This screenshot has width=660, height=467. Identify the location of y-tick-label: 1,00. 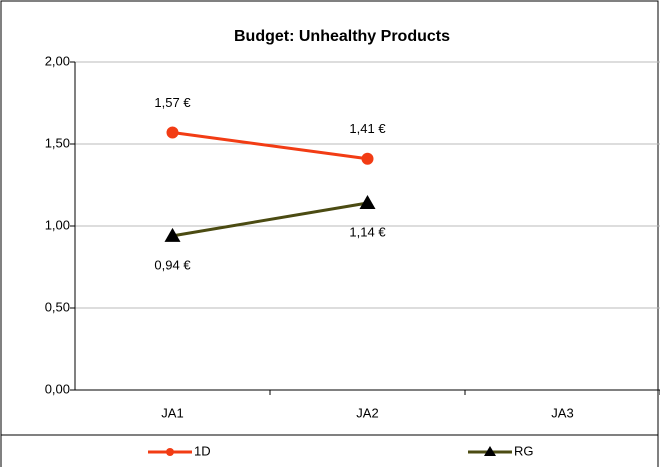
(57, 224).